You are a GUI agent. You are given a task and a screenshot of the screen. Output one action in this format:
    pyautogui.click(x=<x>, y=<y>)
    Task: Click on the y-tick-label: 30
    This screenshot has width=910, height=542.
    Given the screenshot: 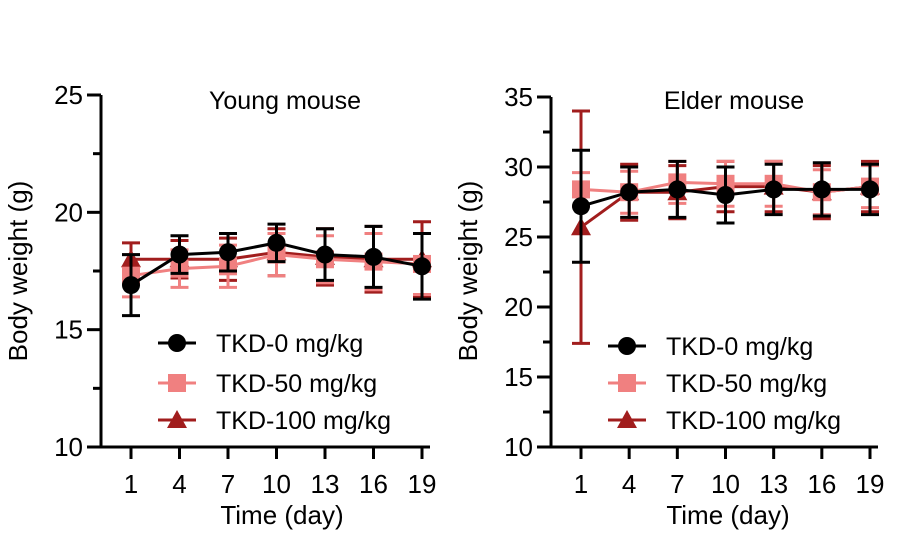 What is the action you would take?
    pyautogui.click(x=518, y=167)
    